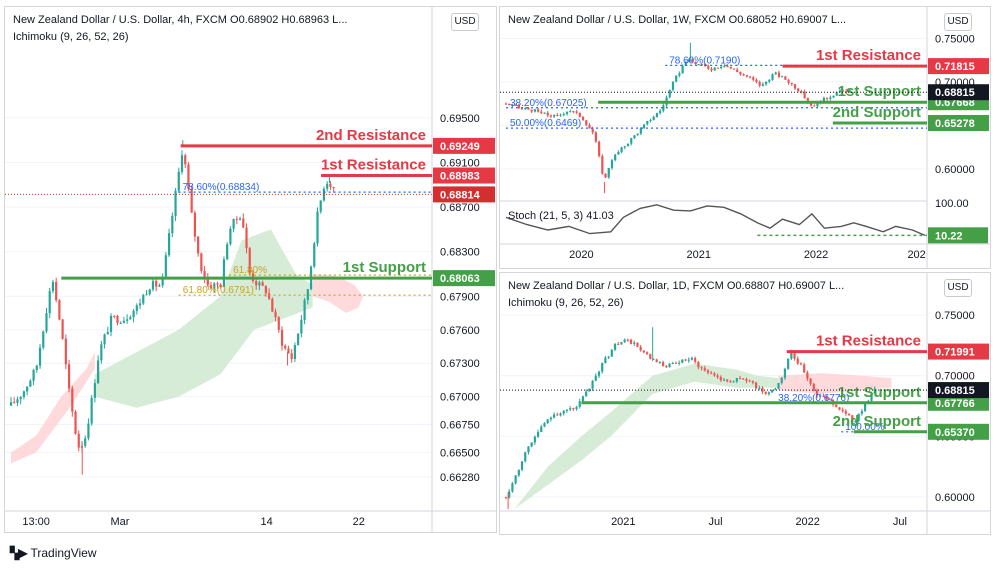  What do you see at coordinates (623, 522) in the screenshot?
I see `x-tick-label: 2021` at bounding box center [623, 522].